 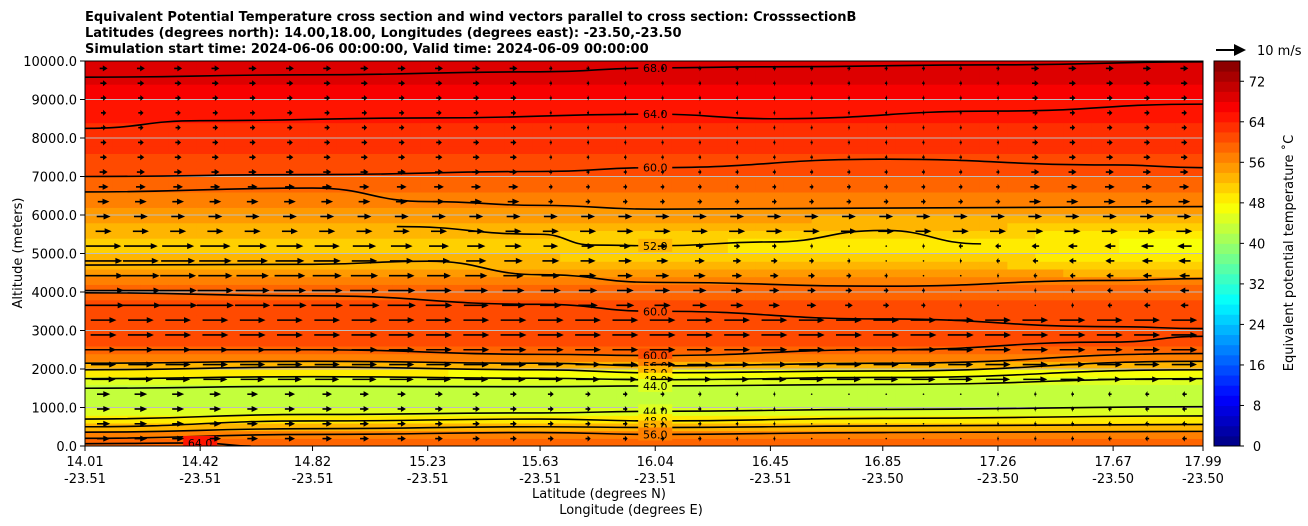 What do you see at coordinates (539, 462) in the screenshot?
I see `x-tick-label-lat: 15.63` at bounding box center [539, 462].